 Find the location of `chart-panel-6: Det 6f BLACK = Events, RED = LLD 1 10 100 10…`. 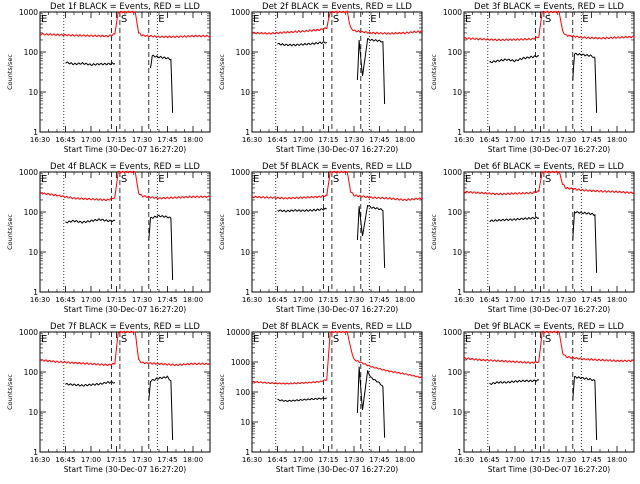

chart-panel-6: Det 6f BLACK = Events, RED = LLD 1 10 100 10… is located at coordinates (532, 238).